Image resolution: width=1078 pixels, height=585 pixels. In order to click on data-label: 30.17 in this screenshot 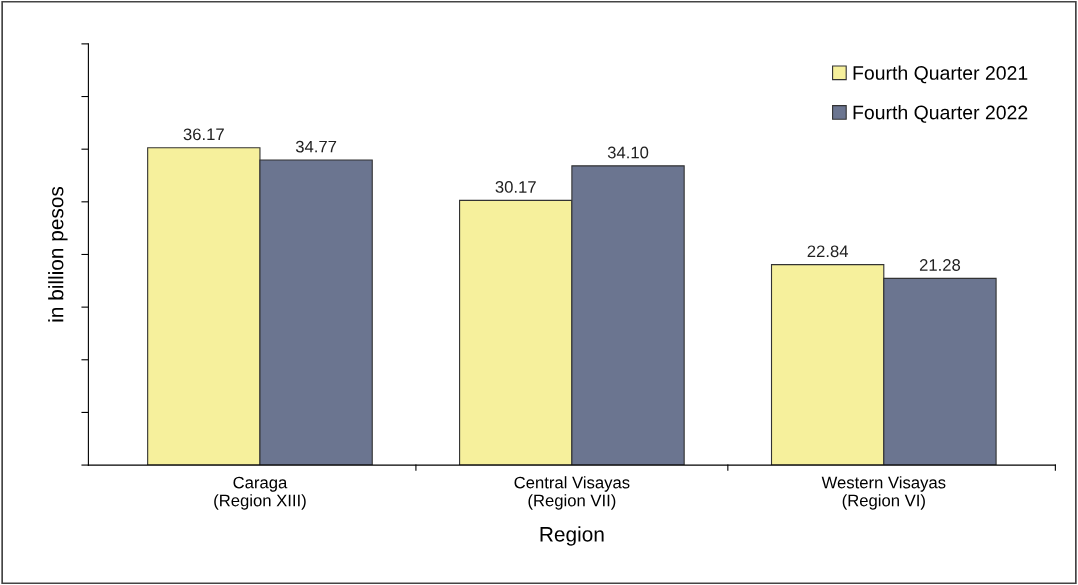, I will do `click(515, 187)`.